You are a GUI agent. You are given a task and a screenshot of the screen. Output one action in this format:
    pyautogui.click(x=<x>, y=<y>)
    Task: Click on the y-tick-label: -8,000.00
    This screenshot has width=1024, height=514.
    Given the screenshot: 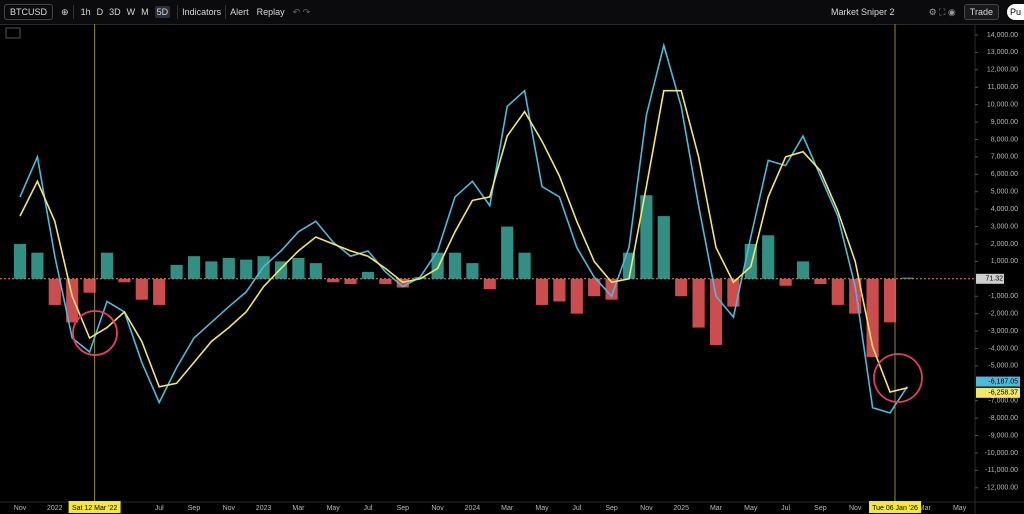 What is the action you would take?
    pyautogui.click(x=1003, y=418)
    